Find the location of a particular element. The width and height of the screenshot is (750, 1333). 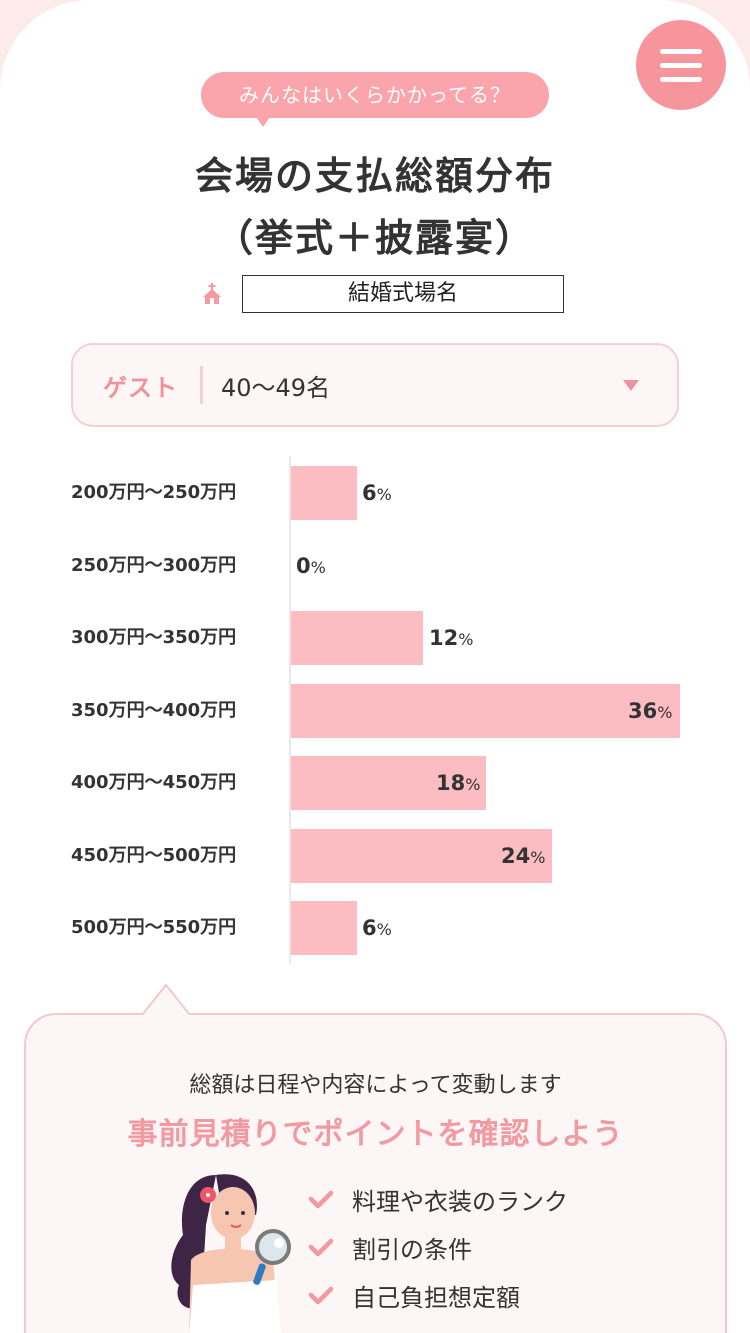

chapel-icon is located at coordinates (212, 293).